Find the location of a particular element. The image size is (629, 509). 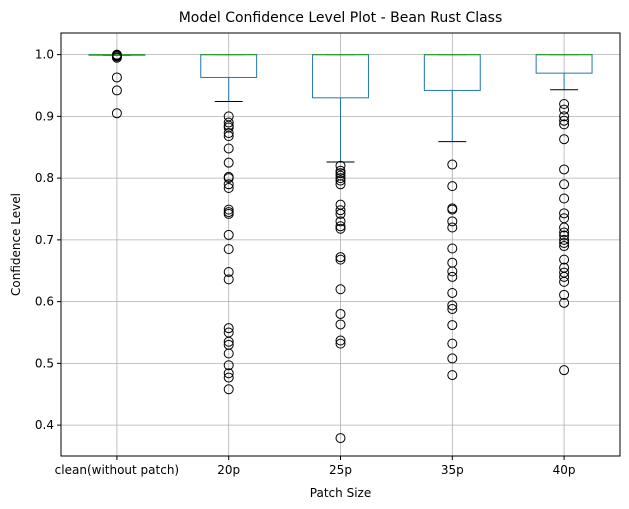

y-tick-label: 0.5 is located at coordinates (44, 363).